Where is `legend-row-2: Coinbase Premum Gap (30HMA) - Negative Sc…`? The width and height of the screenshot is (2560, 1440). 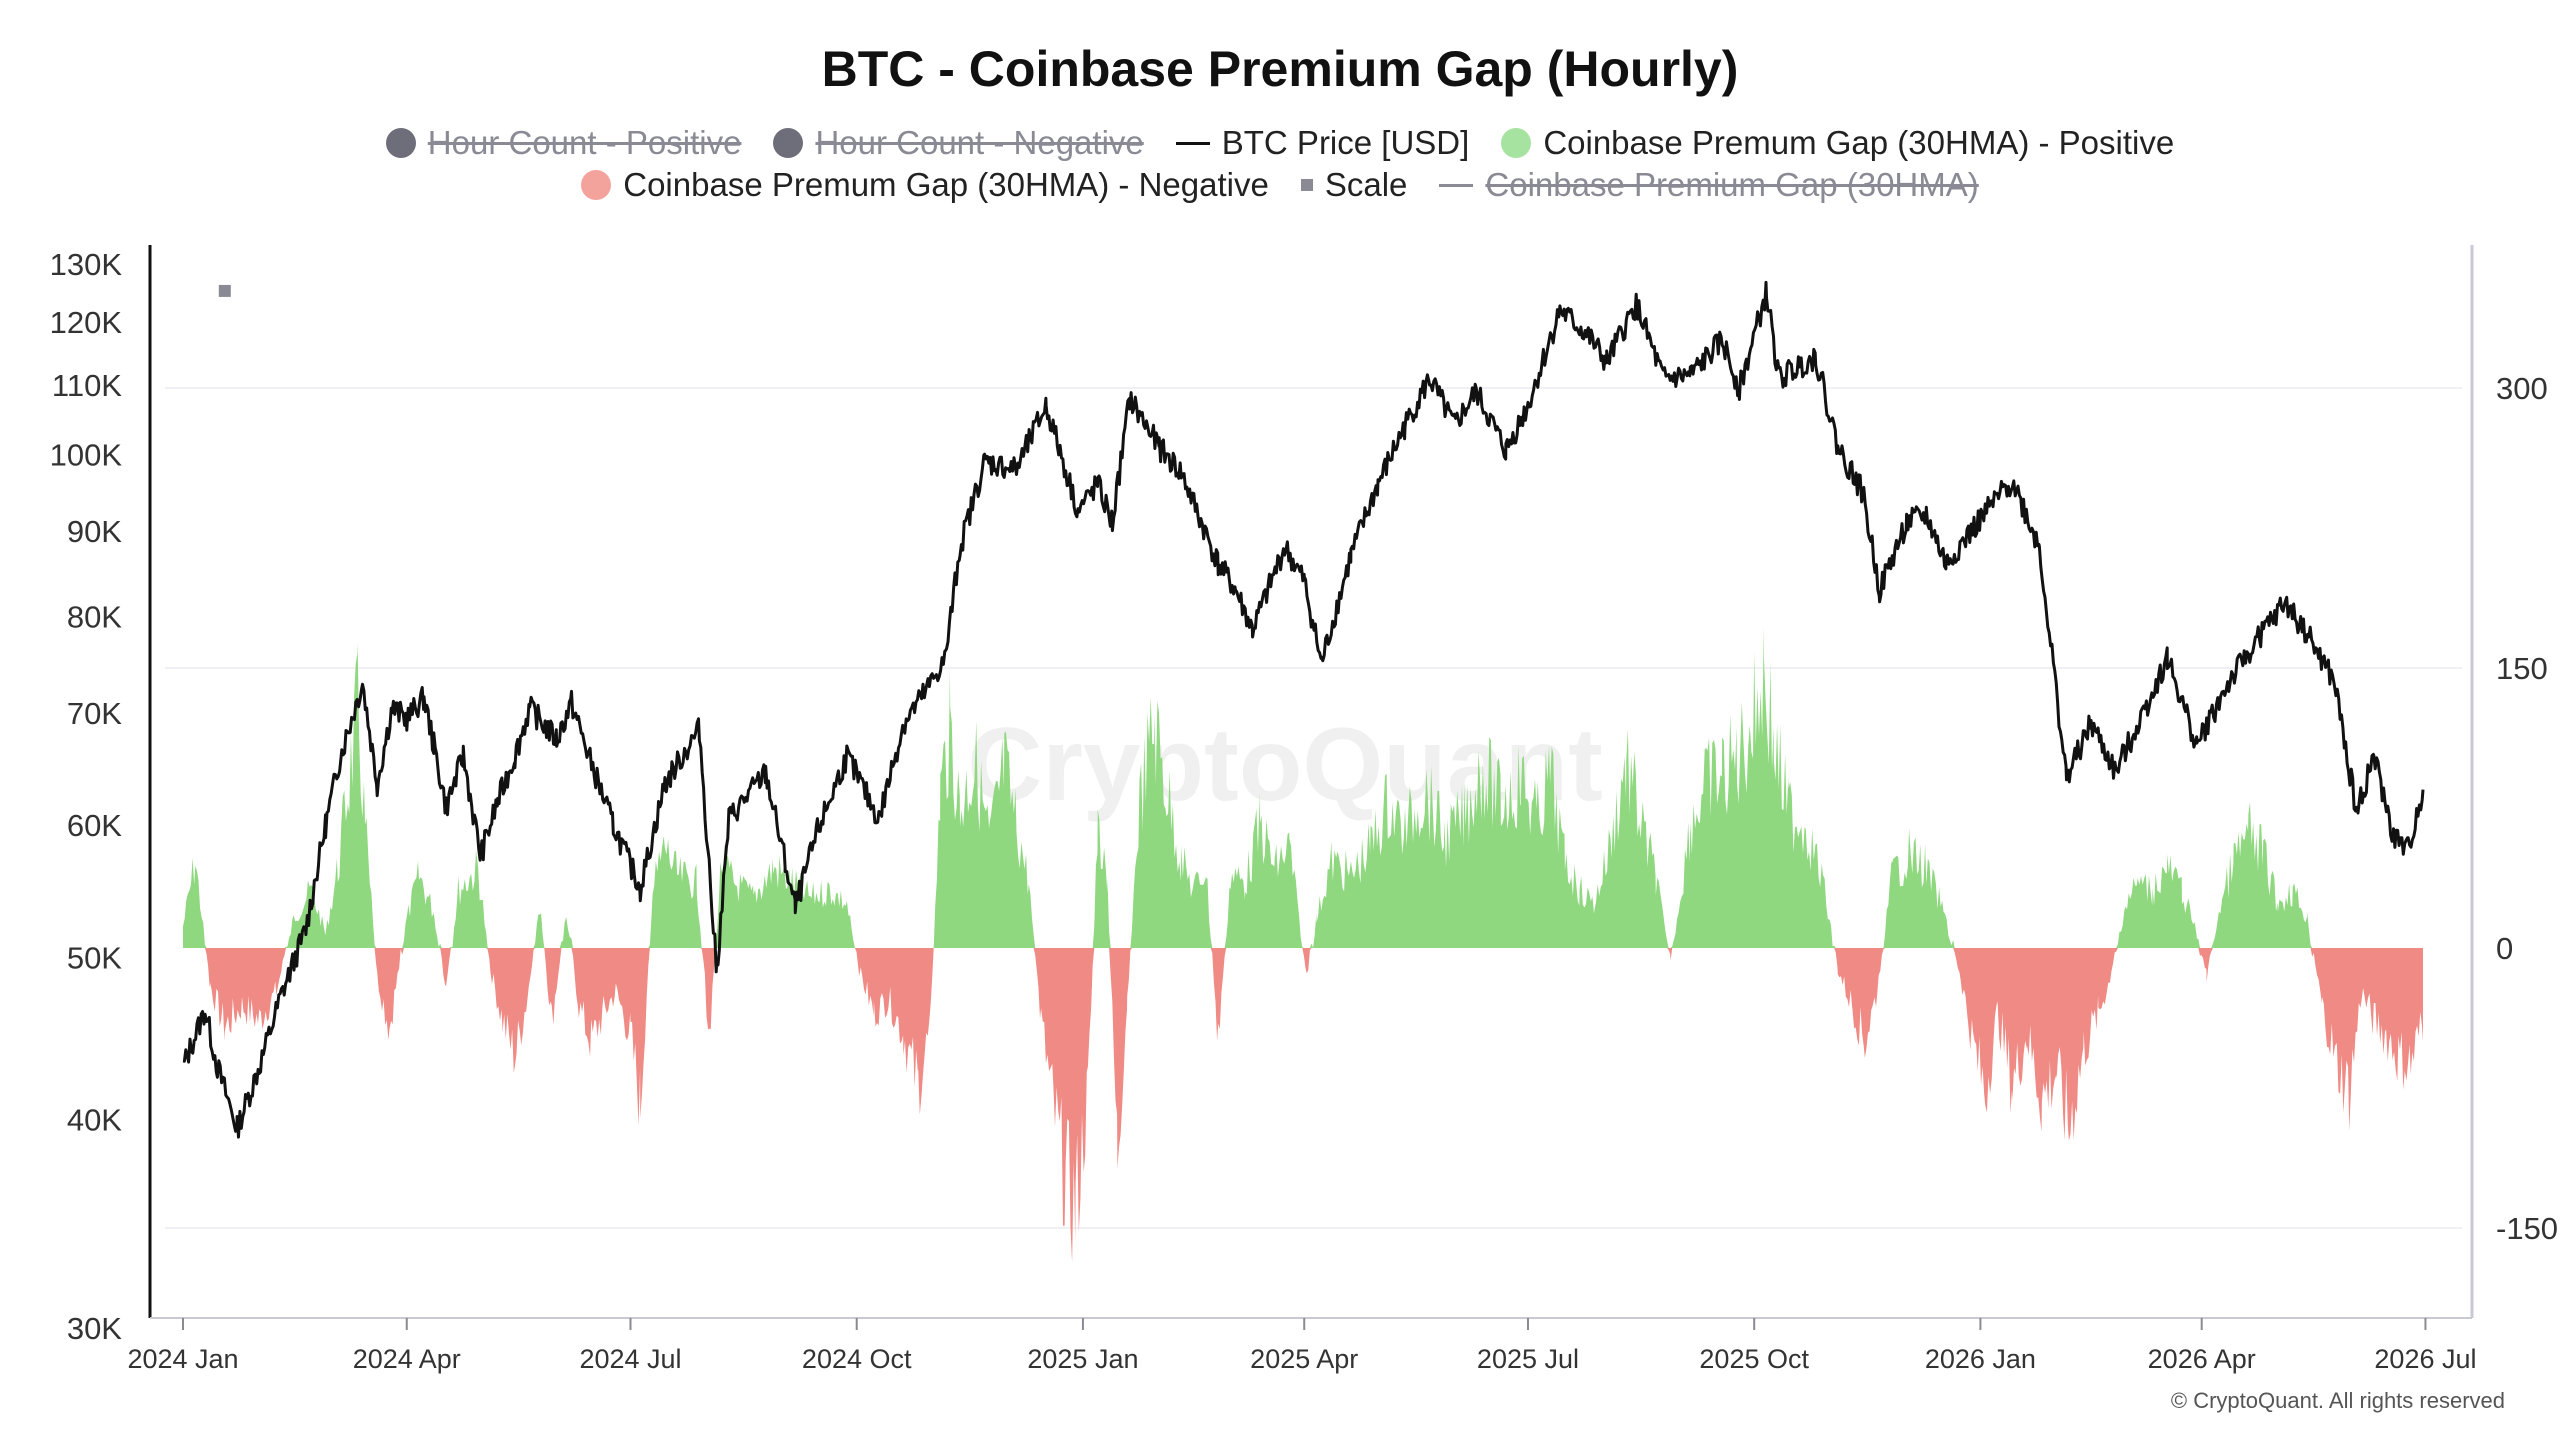
legend-row-2: Coinbase Premum Gap (30HMA) - Negative Sc… is located at coordinates (1280, 185).